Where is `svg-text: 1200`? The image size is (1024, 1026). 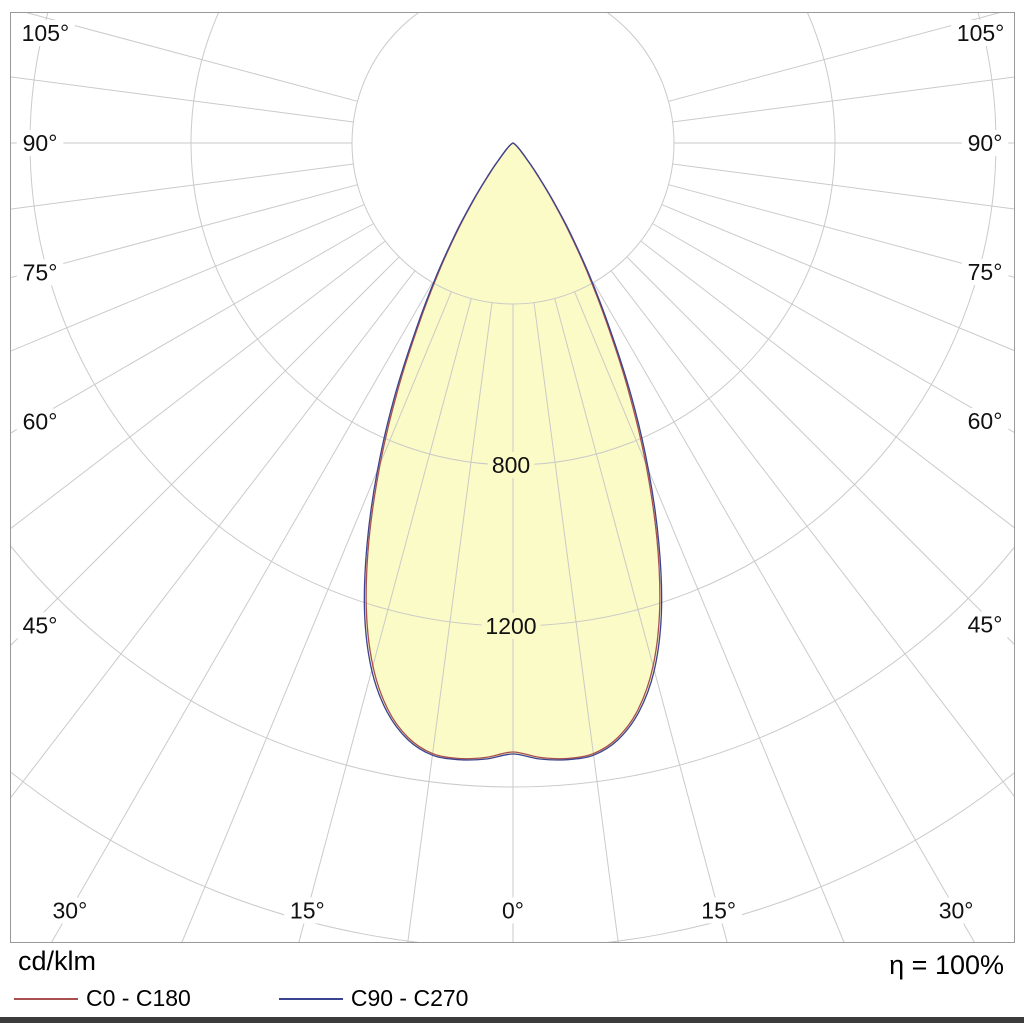 svg-text: 1200 is located at coordinates (510, 626).